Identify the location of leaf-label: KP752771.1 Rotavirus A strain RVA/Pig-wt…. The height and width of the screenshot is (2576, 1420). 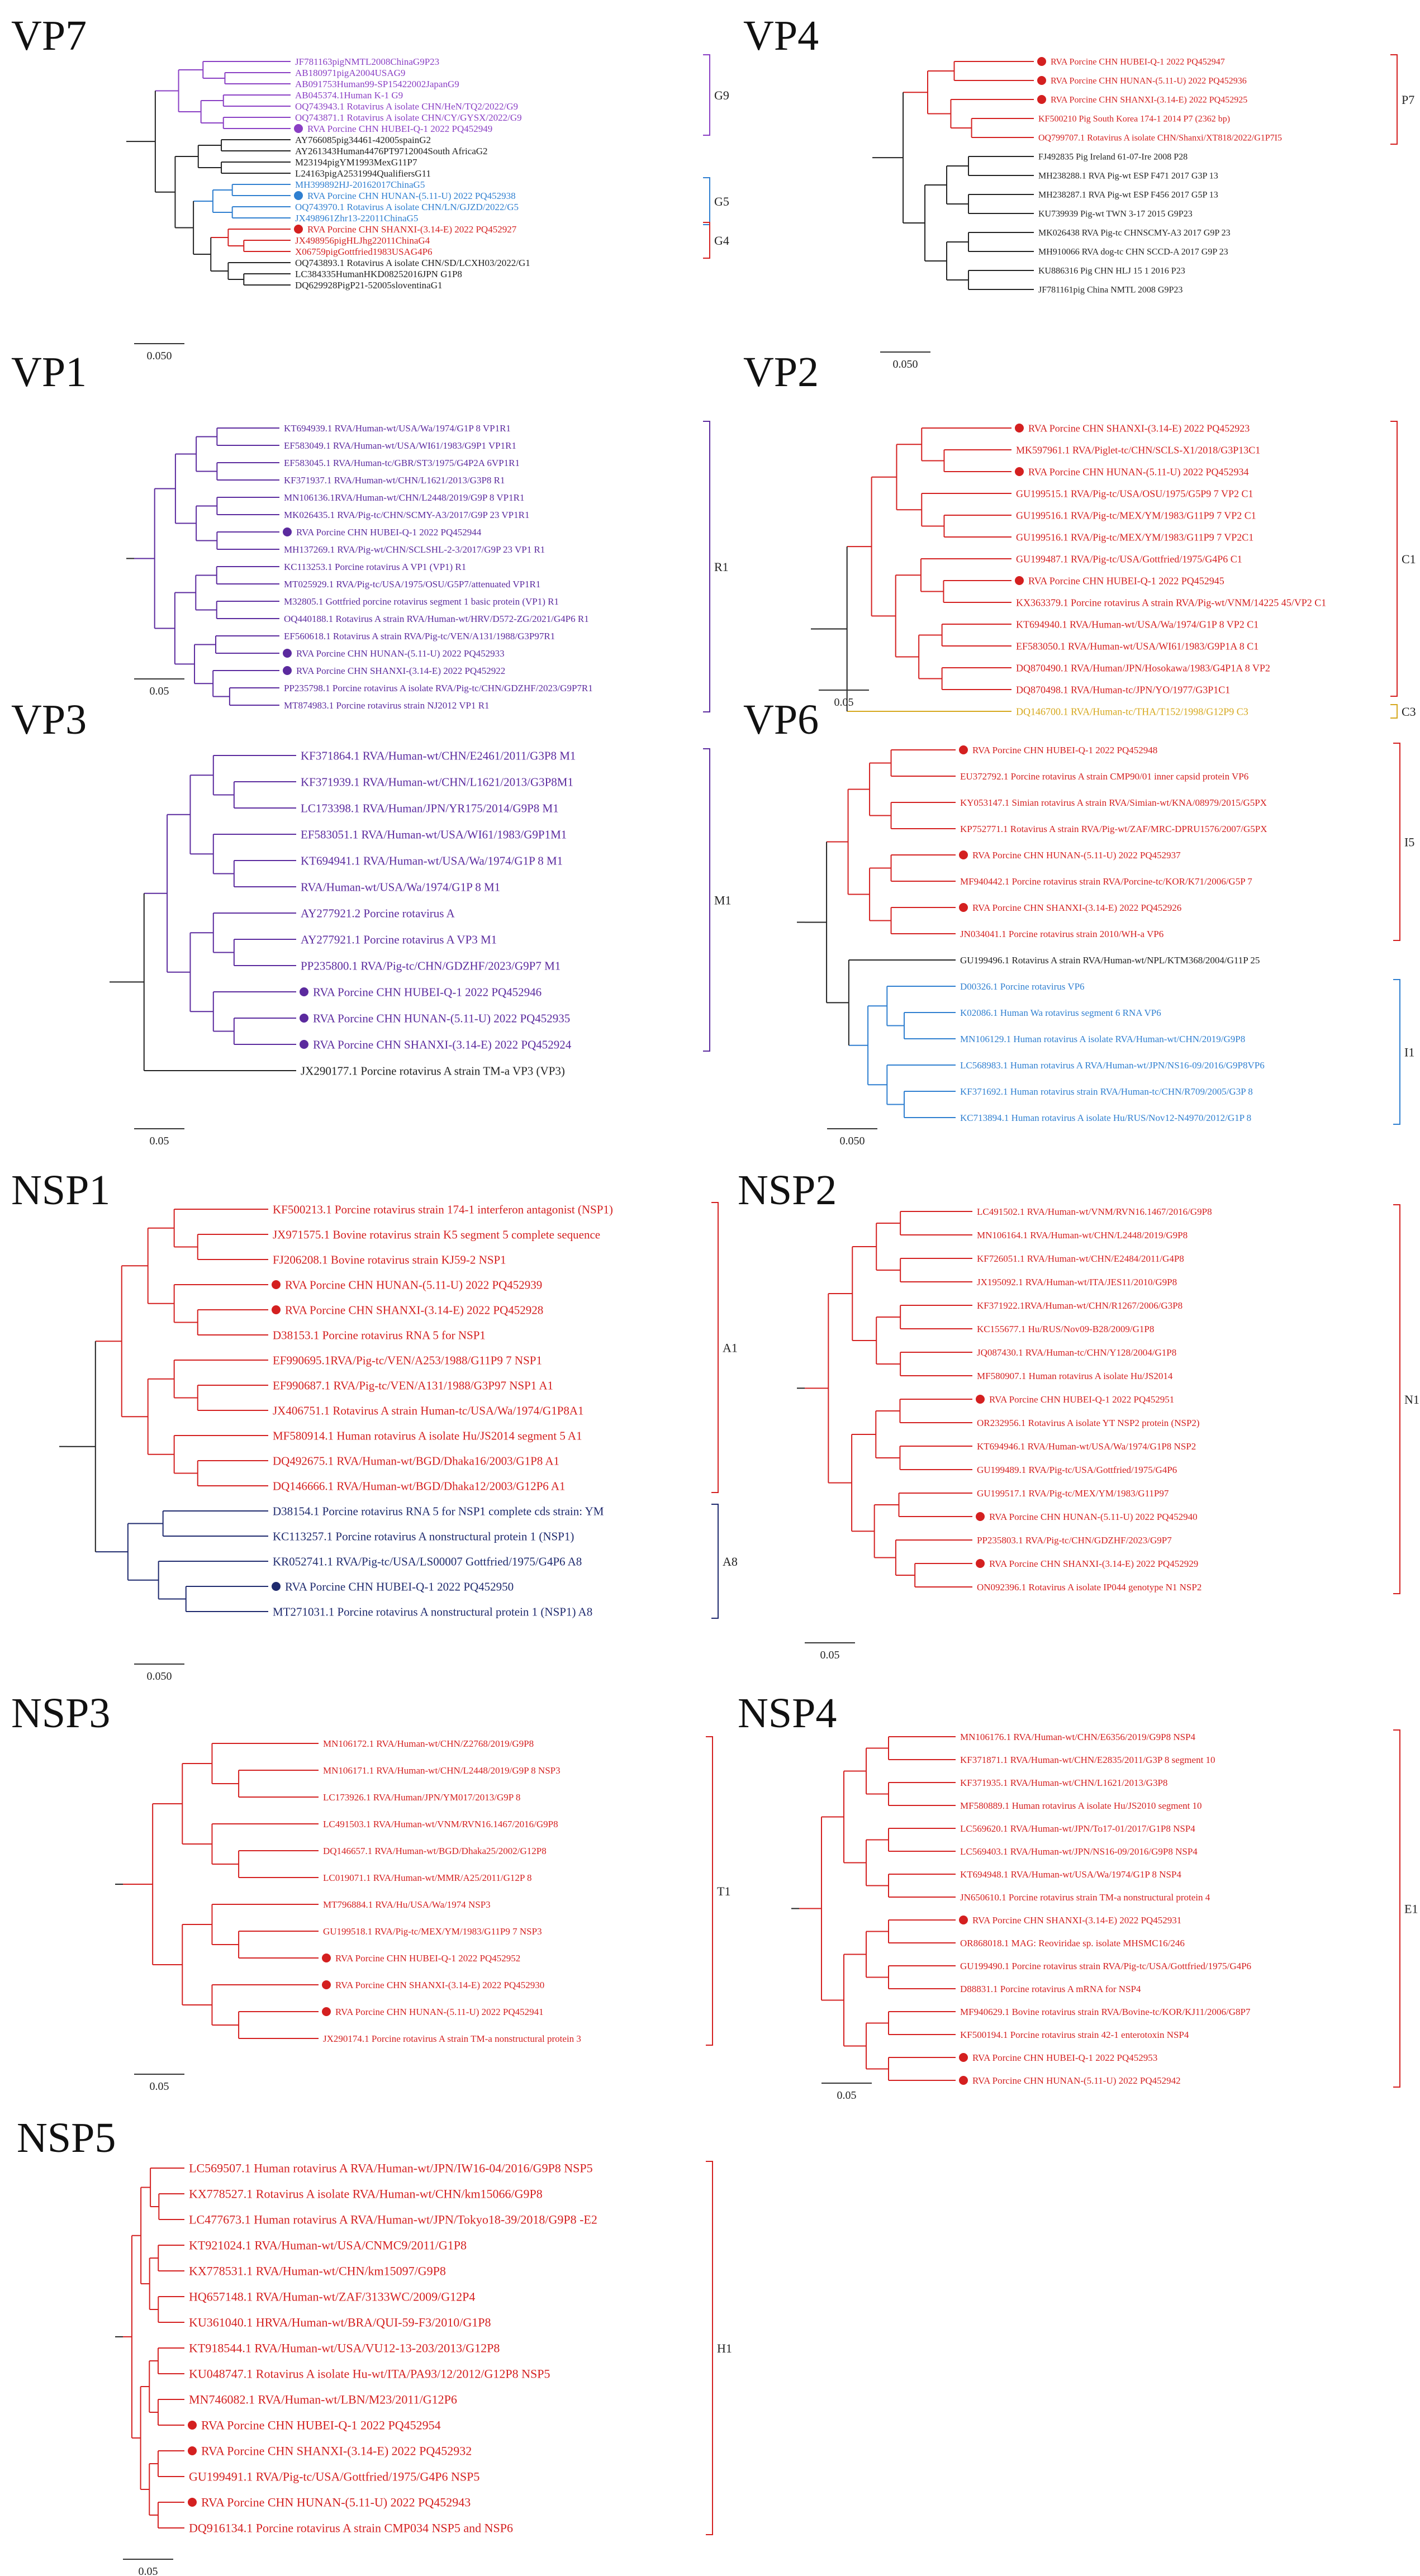
(1113, 829).